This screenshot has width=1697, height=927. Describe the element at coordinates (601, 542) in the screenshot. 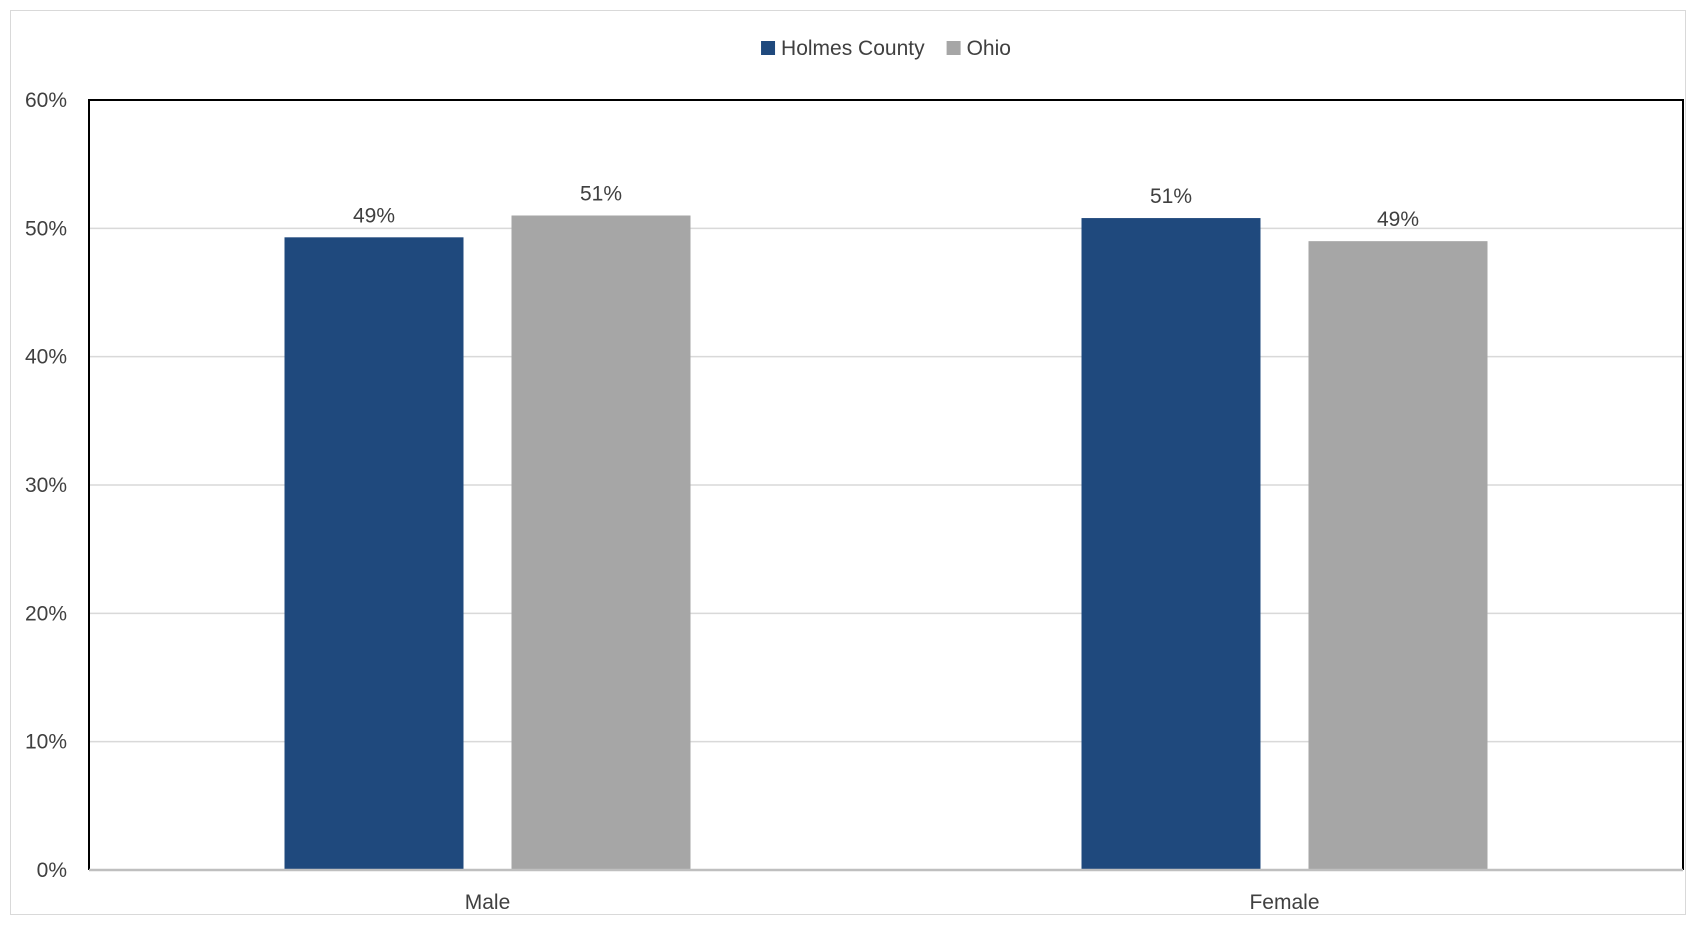

I see `bar-ohio-male` at that location.